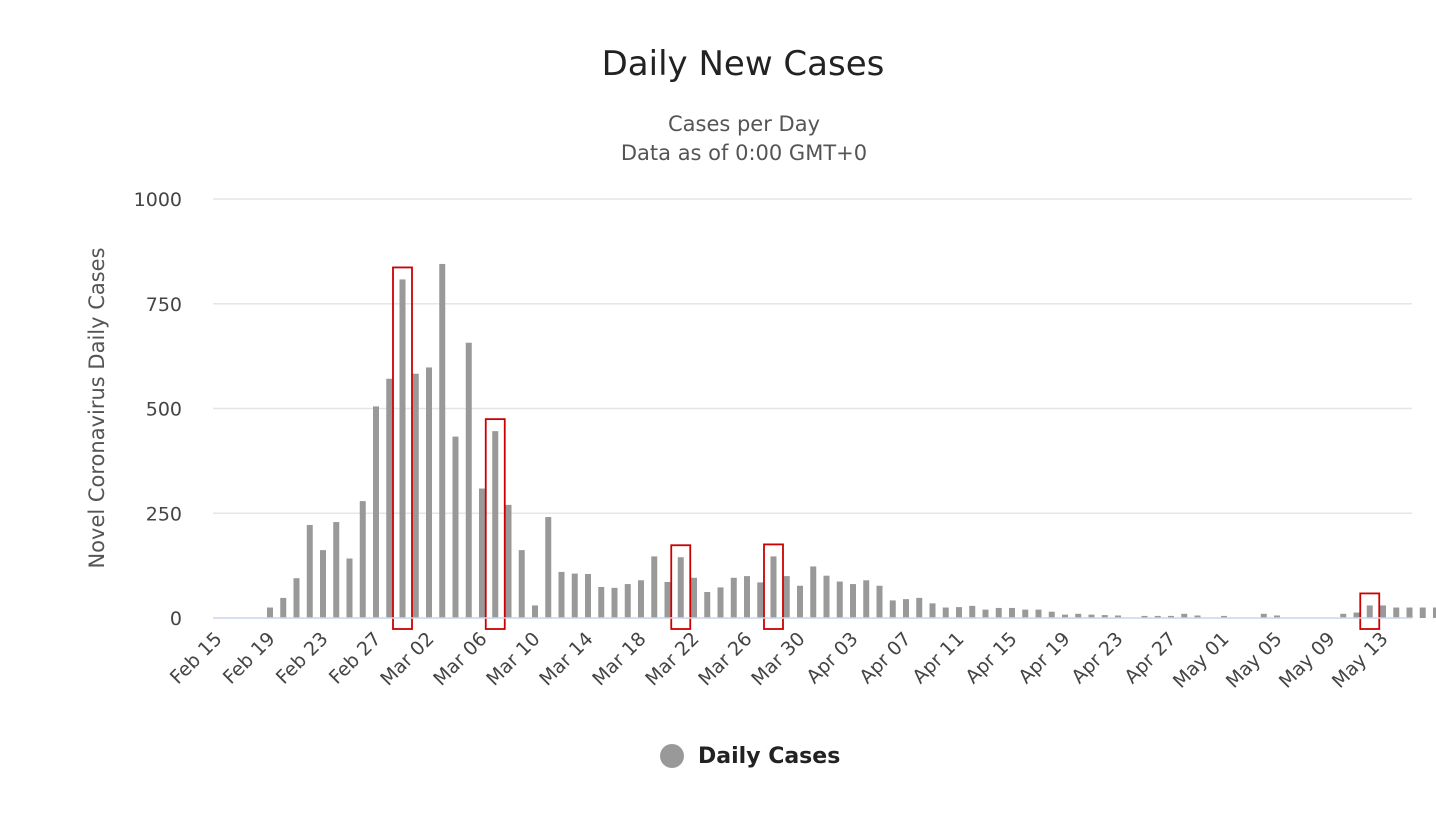 This screenshot has width=1436, height=823. I want to click on y-tick-label-750: 750, so click(164, 305).